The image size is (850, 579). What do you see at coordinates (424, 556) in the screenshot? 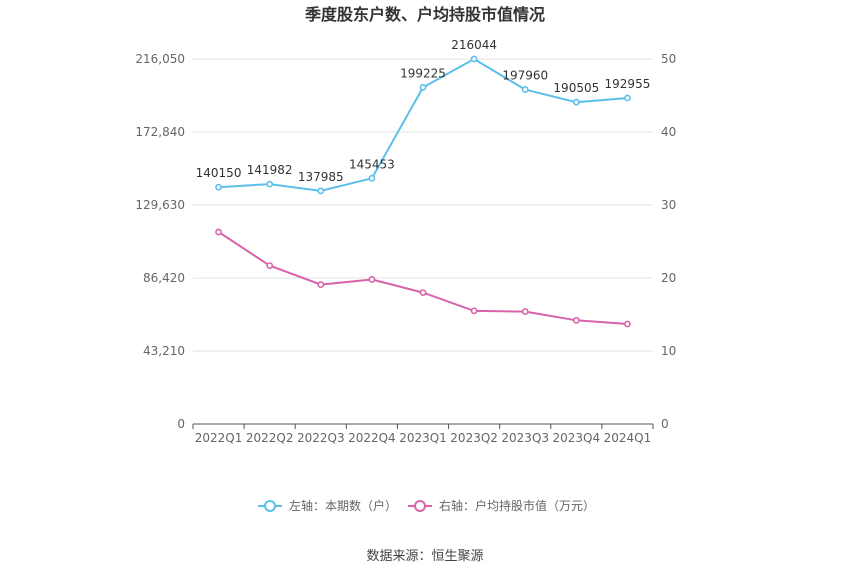
I see `source-note: 数据来源：恒生聚源` at bounding box center [424, 556].